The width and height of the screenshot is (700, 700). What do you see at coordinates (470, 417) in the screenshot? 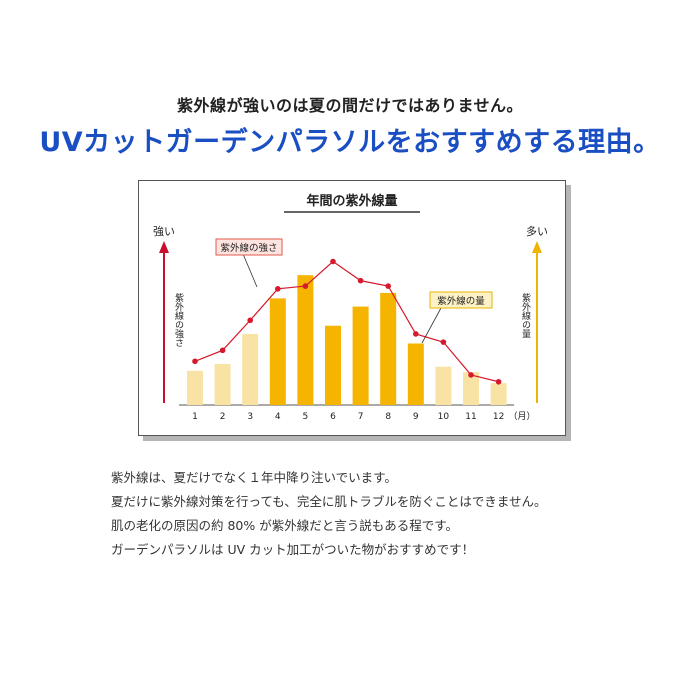
I see `x-tick-label: 11` at bounding box center [470, 417].